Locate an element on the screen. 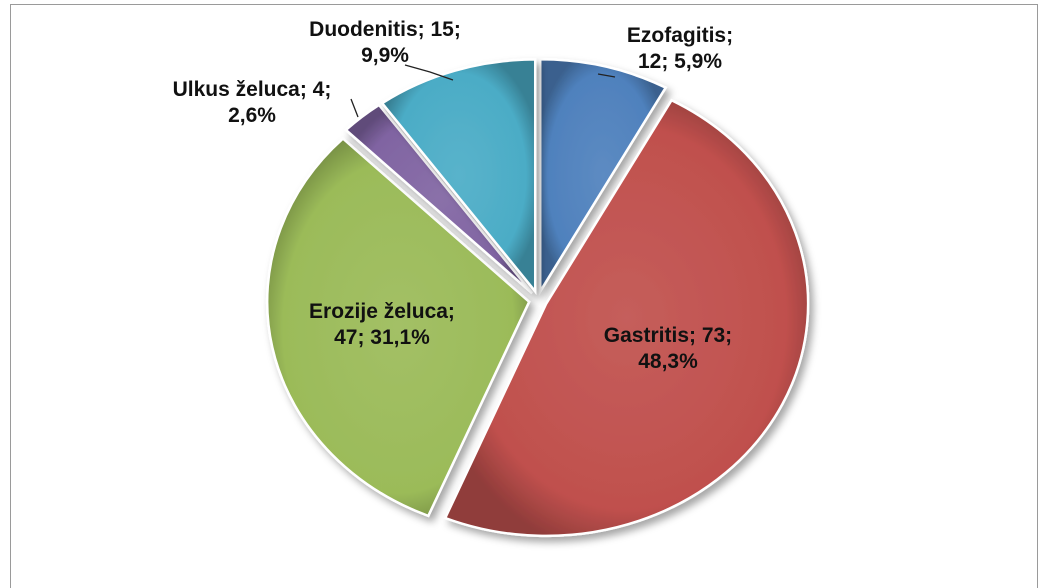  pie-slice-ezofagitis is located at coordinates (603, 177).